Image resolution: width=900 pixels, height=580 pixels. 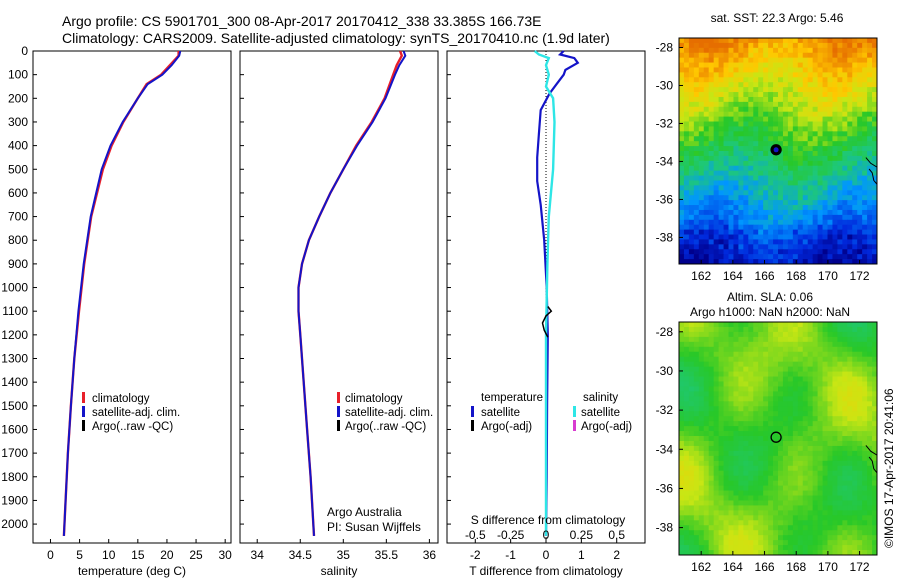 What do you see at coordinates (778, 438) in the screenshot?
I see `sla-map-frame` at bounding box center [778, 438].